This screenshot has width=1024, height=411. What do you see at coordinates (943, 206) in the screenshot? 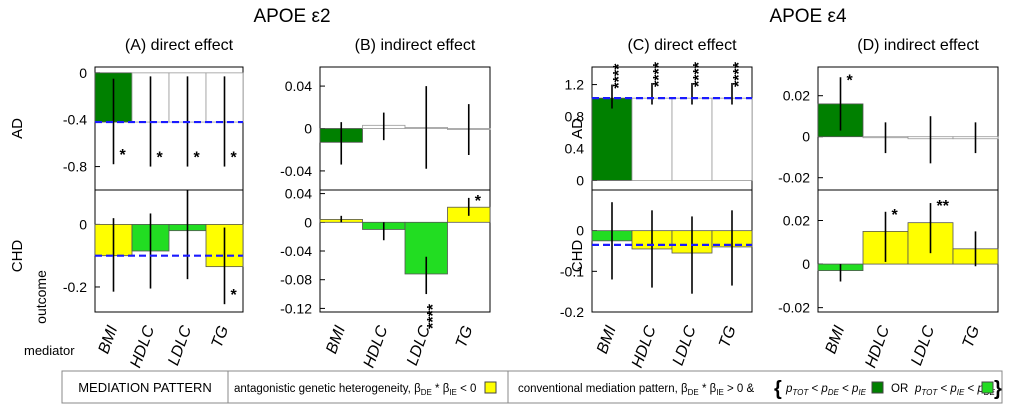
I see `significance-stars: **` at bounding box center [943, 206].